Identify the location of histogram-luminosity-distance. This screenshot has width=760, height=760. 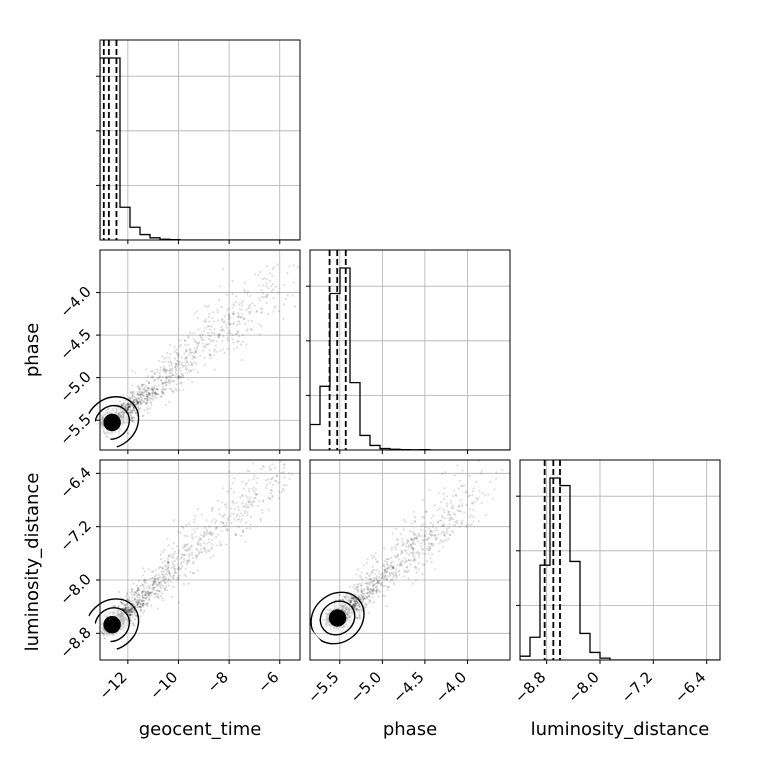
(620, 568).